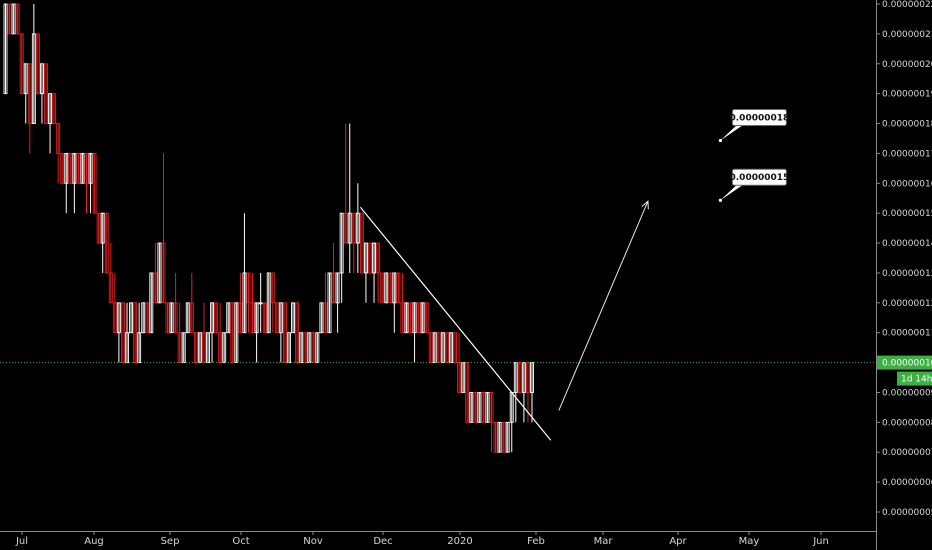 The height and width of the screenshot is (550, 932). I want to click on x-tick-label: May, so click(749, 541).